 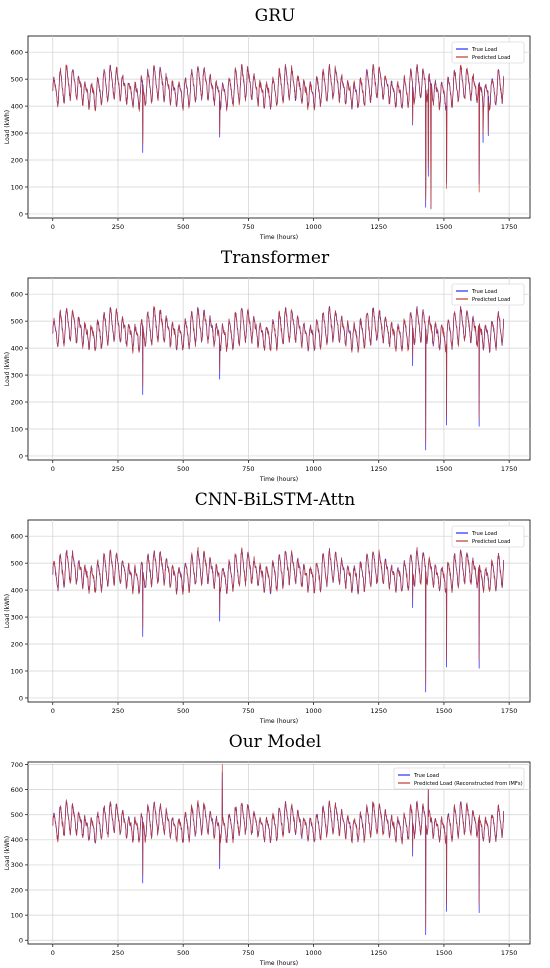 I want to click on chart-title: Our Model, so click(x=275, y=742).